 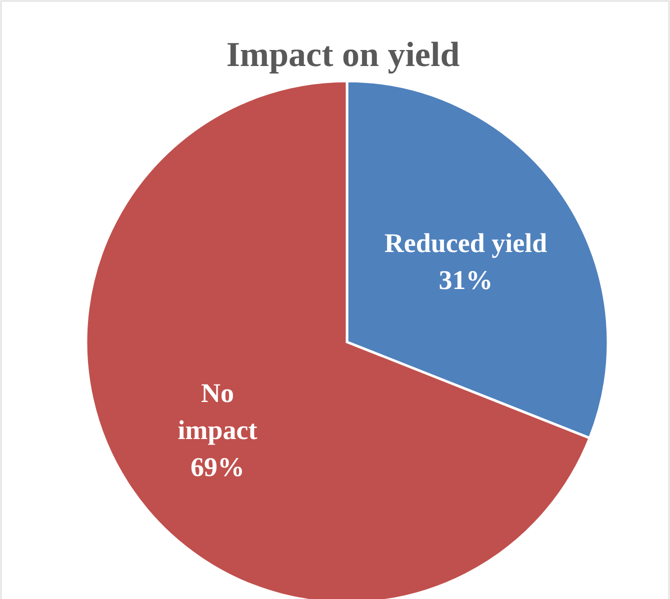 I want to click on chart-title: Impact on yield, so click(x=343, y=54).